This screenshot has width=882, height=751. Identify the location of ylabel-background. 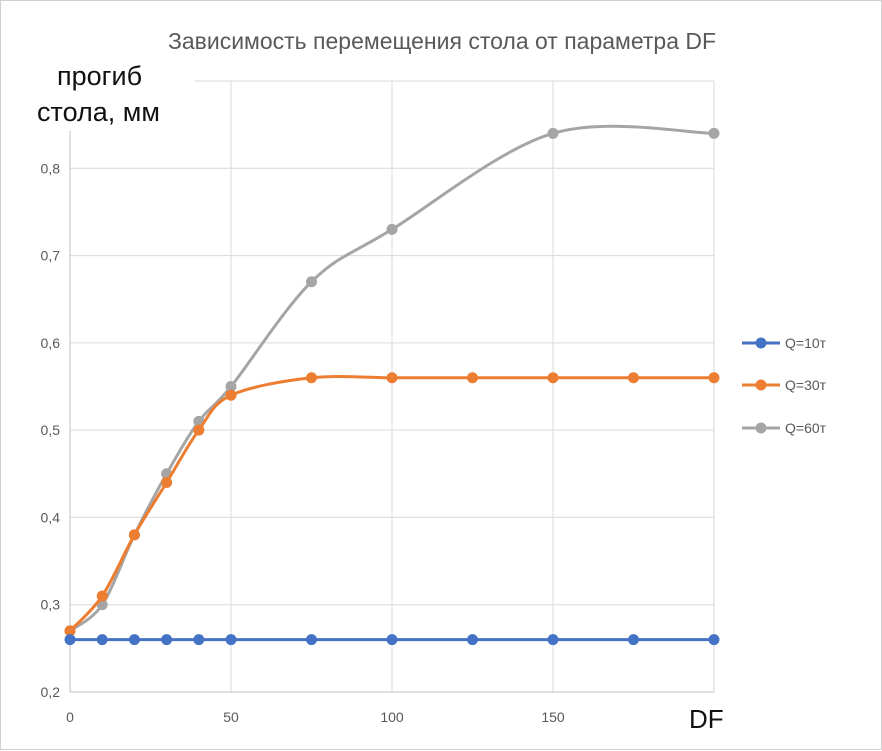
(115, 94).